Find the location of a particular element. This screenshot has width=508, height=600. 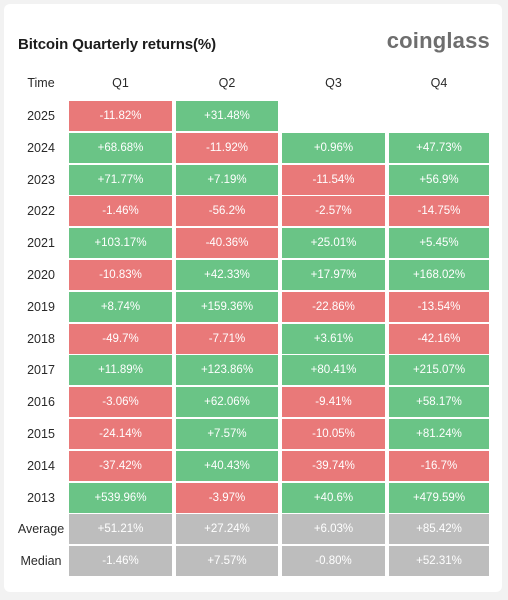

cell-2013-q3: +40.6% is located at coordinates (333, 497).